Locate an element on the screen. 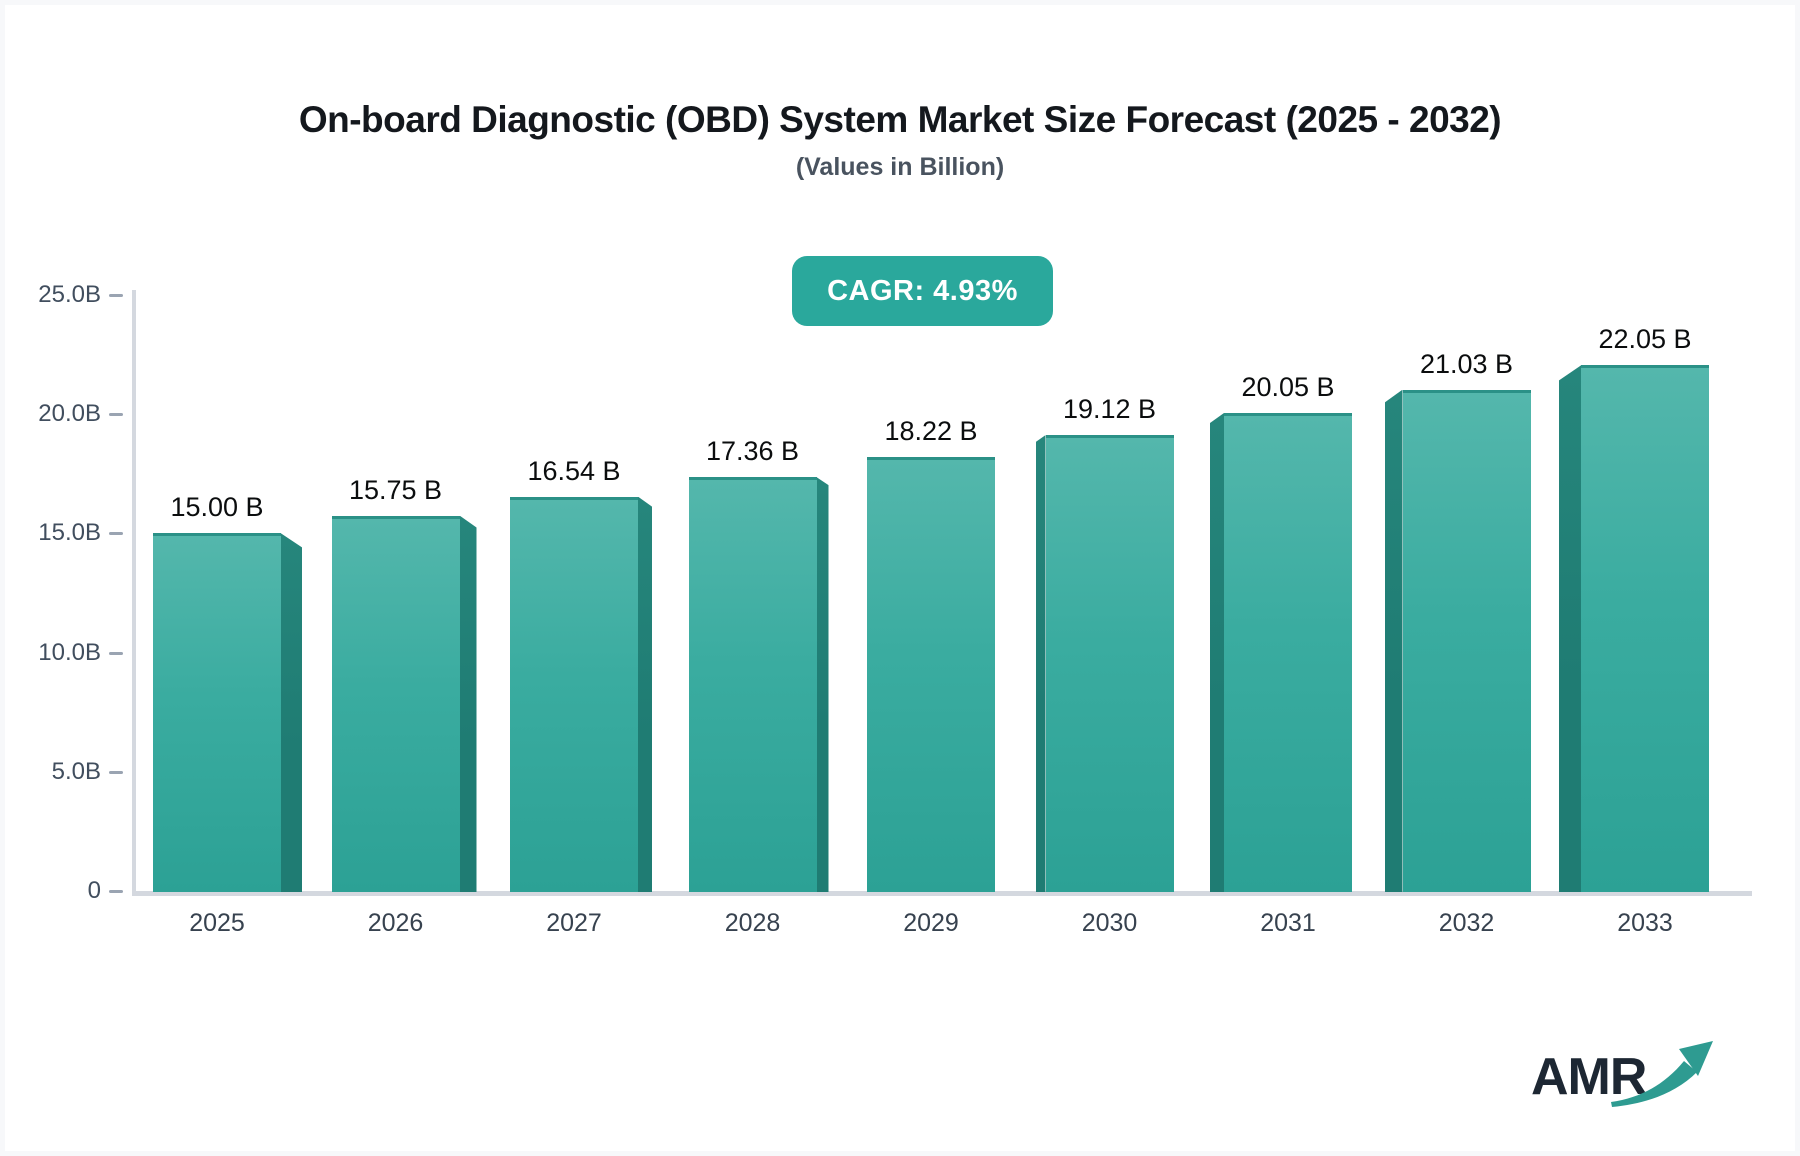  x-axis-label: 2033 is located at coordinates (1645, 923).